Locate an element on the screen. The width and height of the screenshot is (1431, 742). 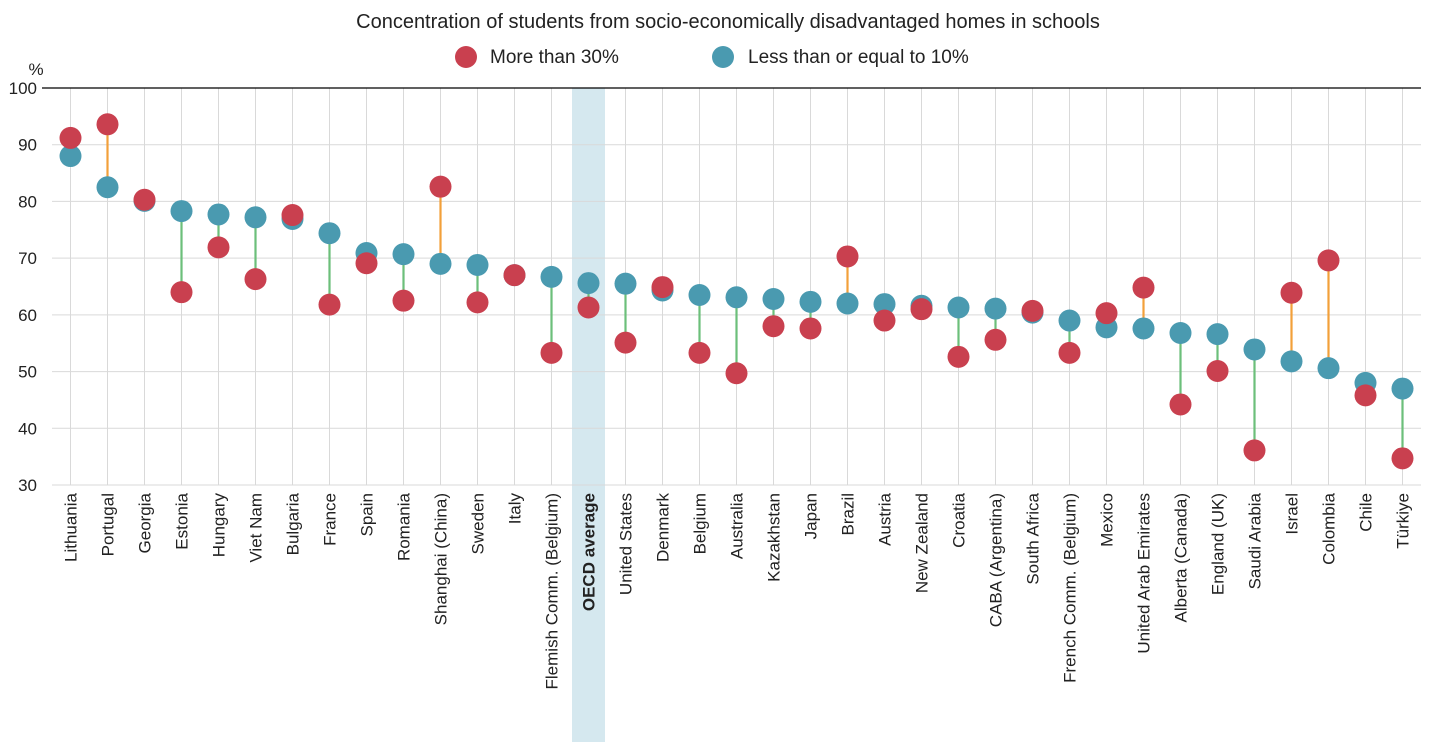
x-category-label: France is located at coordinates (330, 519).